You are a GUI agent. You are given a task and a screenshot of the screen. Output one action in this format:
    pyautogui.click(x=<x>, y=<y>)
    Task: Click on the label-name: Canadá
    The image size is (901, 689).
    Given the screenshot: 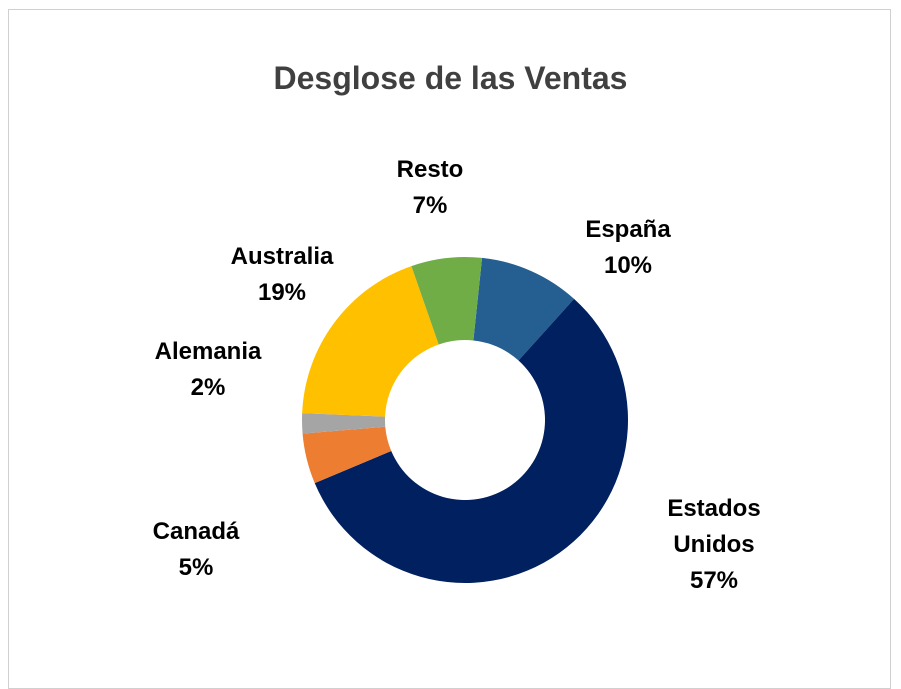 What is the action you would take?
    pyautogui.click(x=196, y=531)
    